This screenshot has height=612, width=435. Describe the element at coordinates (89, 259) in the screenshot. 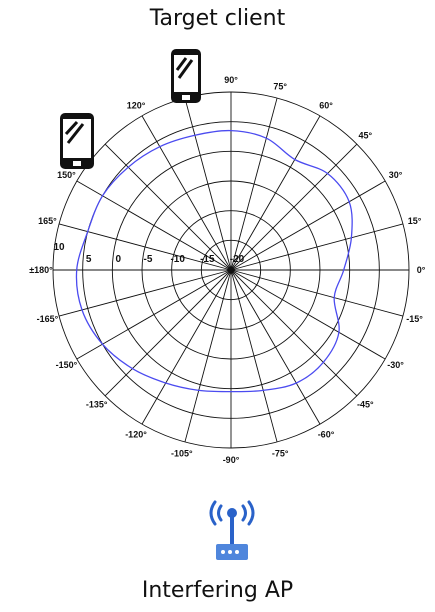

I see `radial-tick-label: 5` at that location.